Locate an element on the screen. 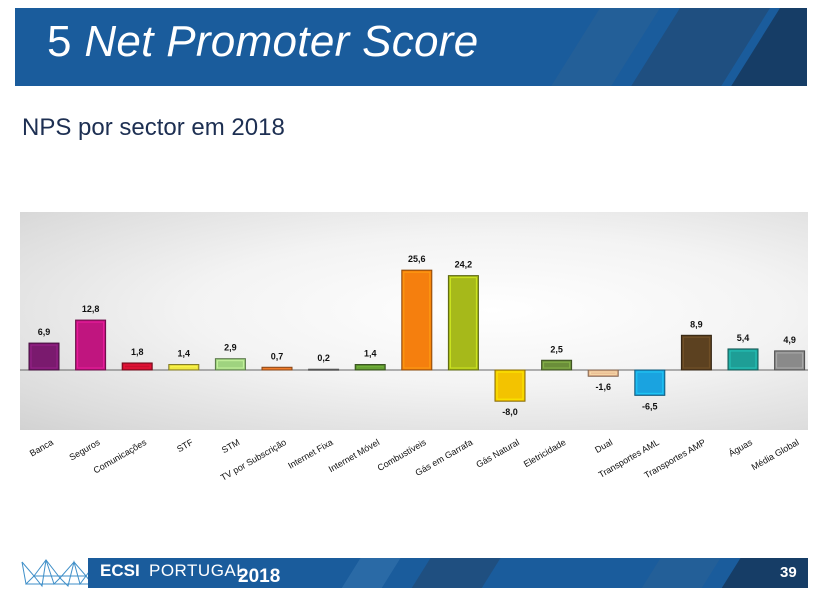 This screenshot has width=830, height=594. category-label: Dual is located at coordinates (603, 446).